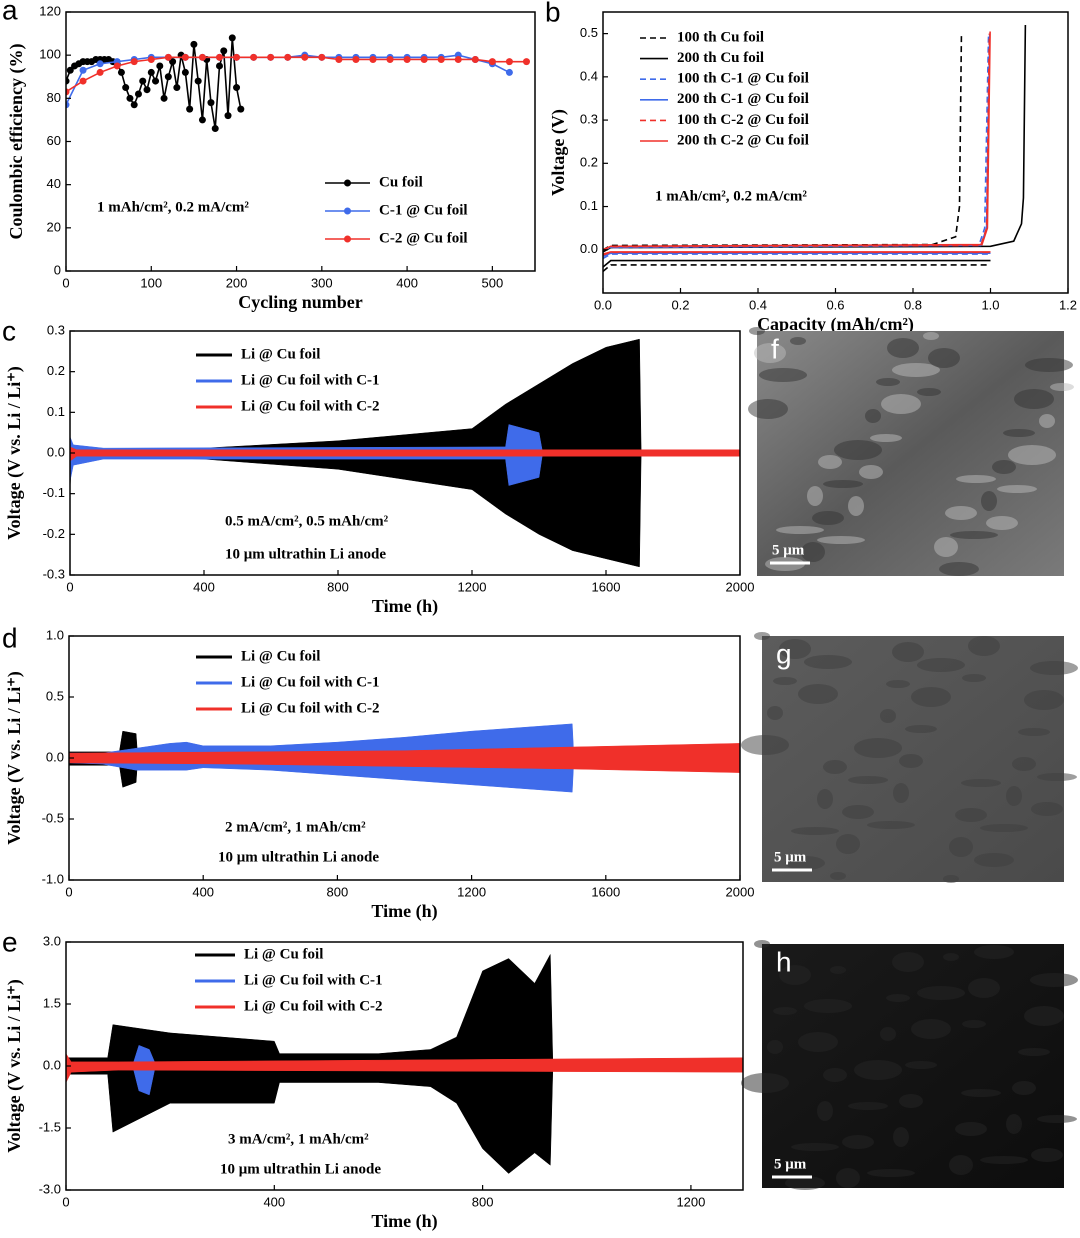 The height and width of the screenshot is (1238, 1080). I want to click on annotation: 3 mA/cm², 1 mAh/cm², so click(298, 1139).